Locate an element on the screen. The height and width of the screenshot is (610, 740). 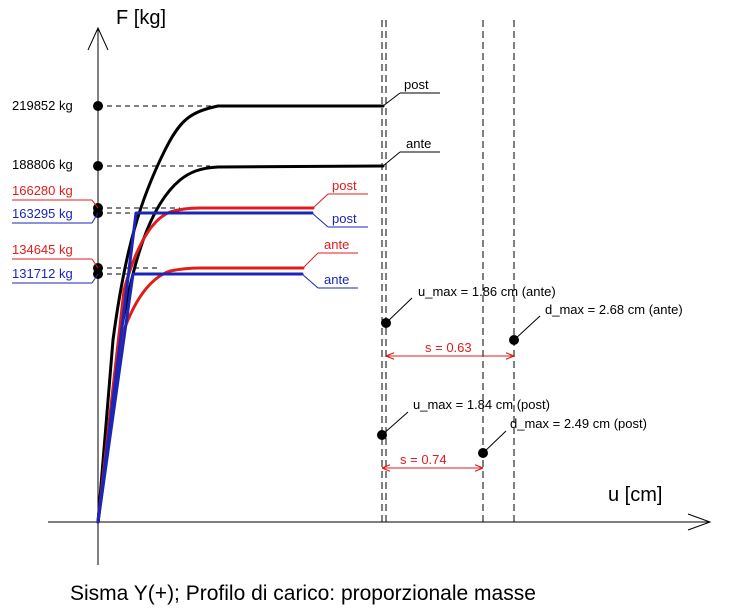
series-end-labels is located at coordinates (370, 190).